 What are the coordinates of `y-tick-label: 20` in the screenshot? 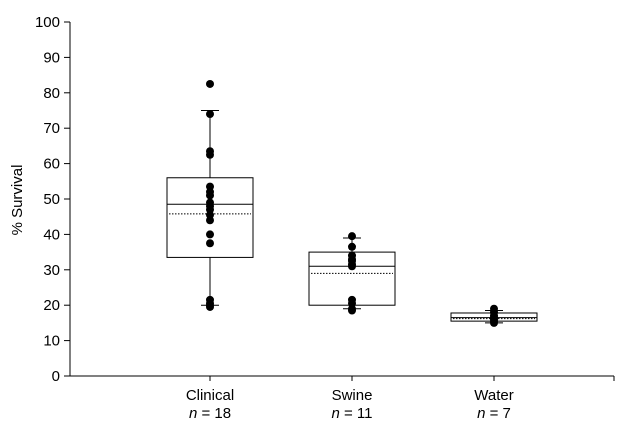 It's located at (51, 305).